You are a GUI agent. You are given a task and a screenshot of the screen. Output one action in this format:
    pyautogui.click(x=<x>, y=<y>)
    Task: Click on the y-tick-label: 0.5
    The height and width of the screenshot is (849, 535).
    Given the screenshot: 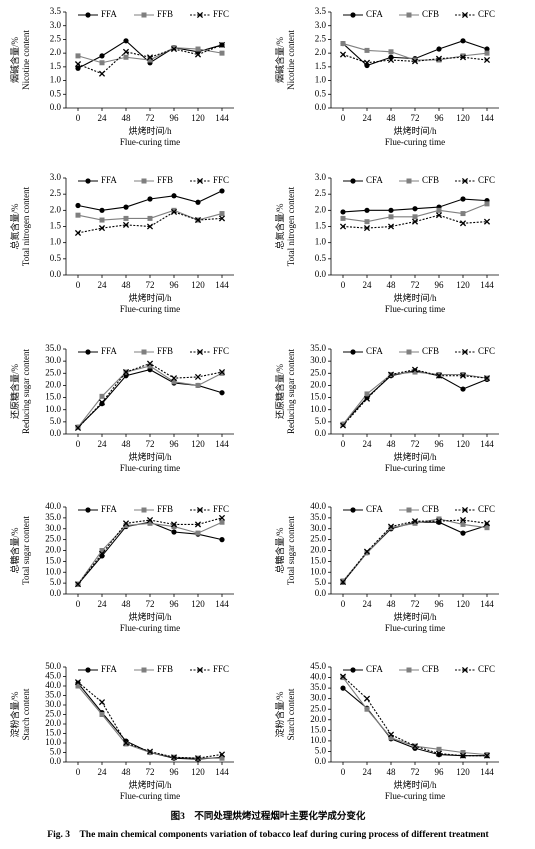 What is the action you would take?
    pyautogui.click(x=56, y=258)
    